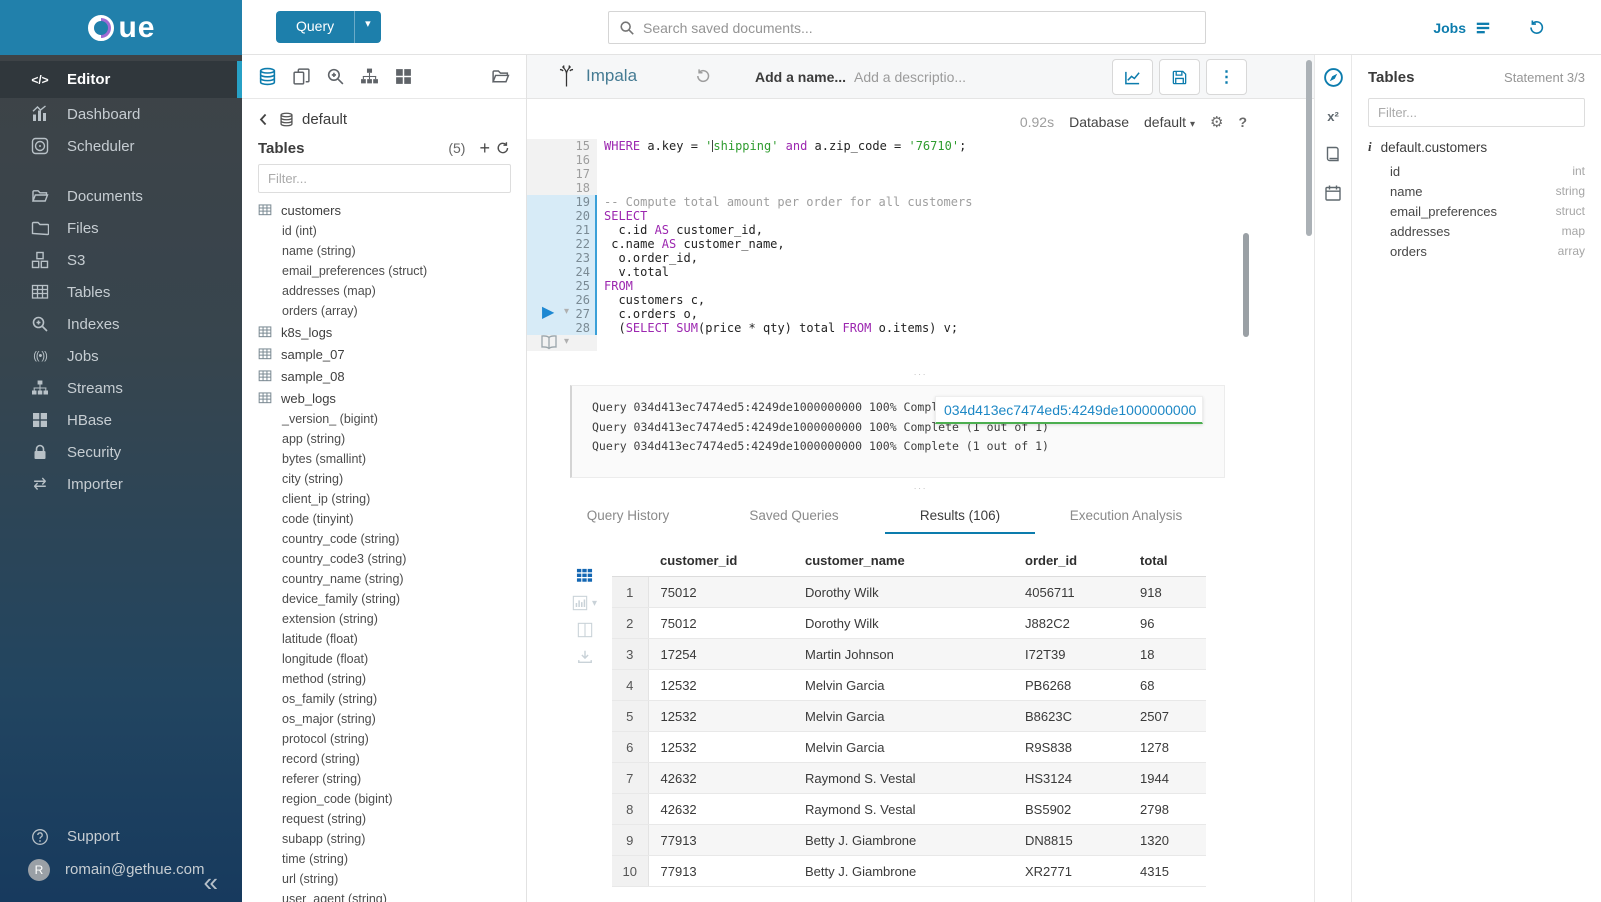 This screenshot has height=902, width=1601. Describe the element at coordinates (319, 251) in the screenshot. I see `assist-column: name (string)` at that location.